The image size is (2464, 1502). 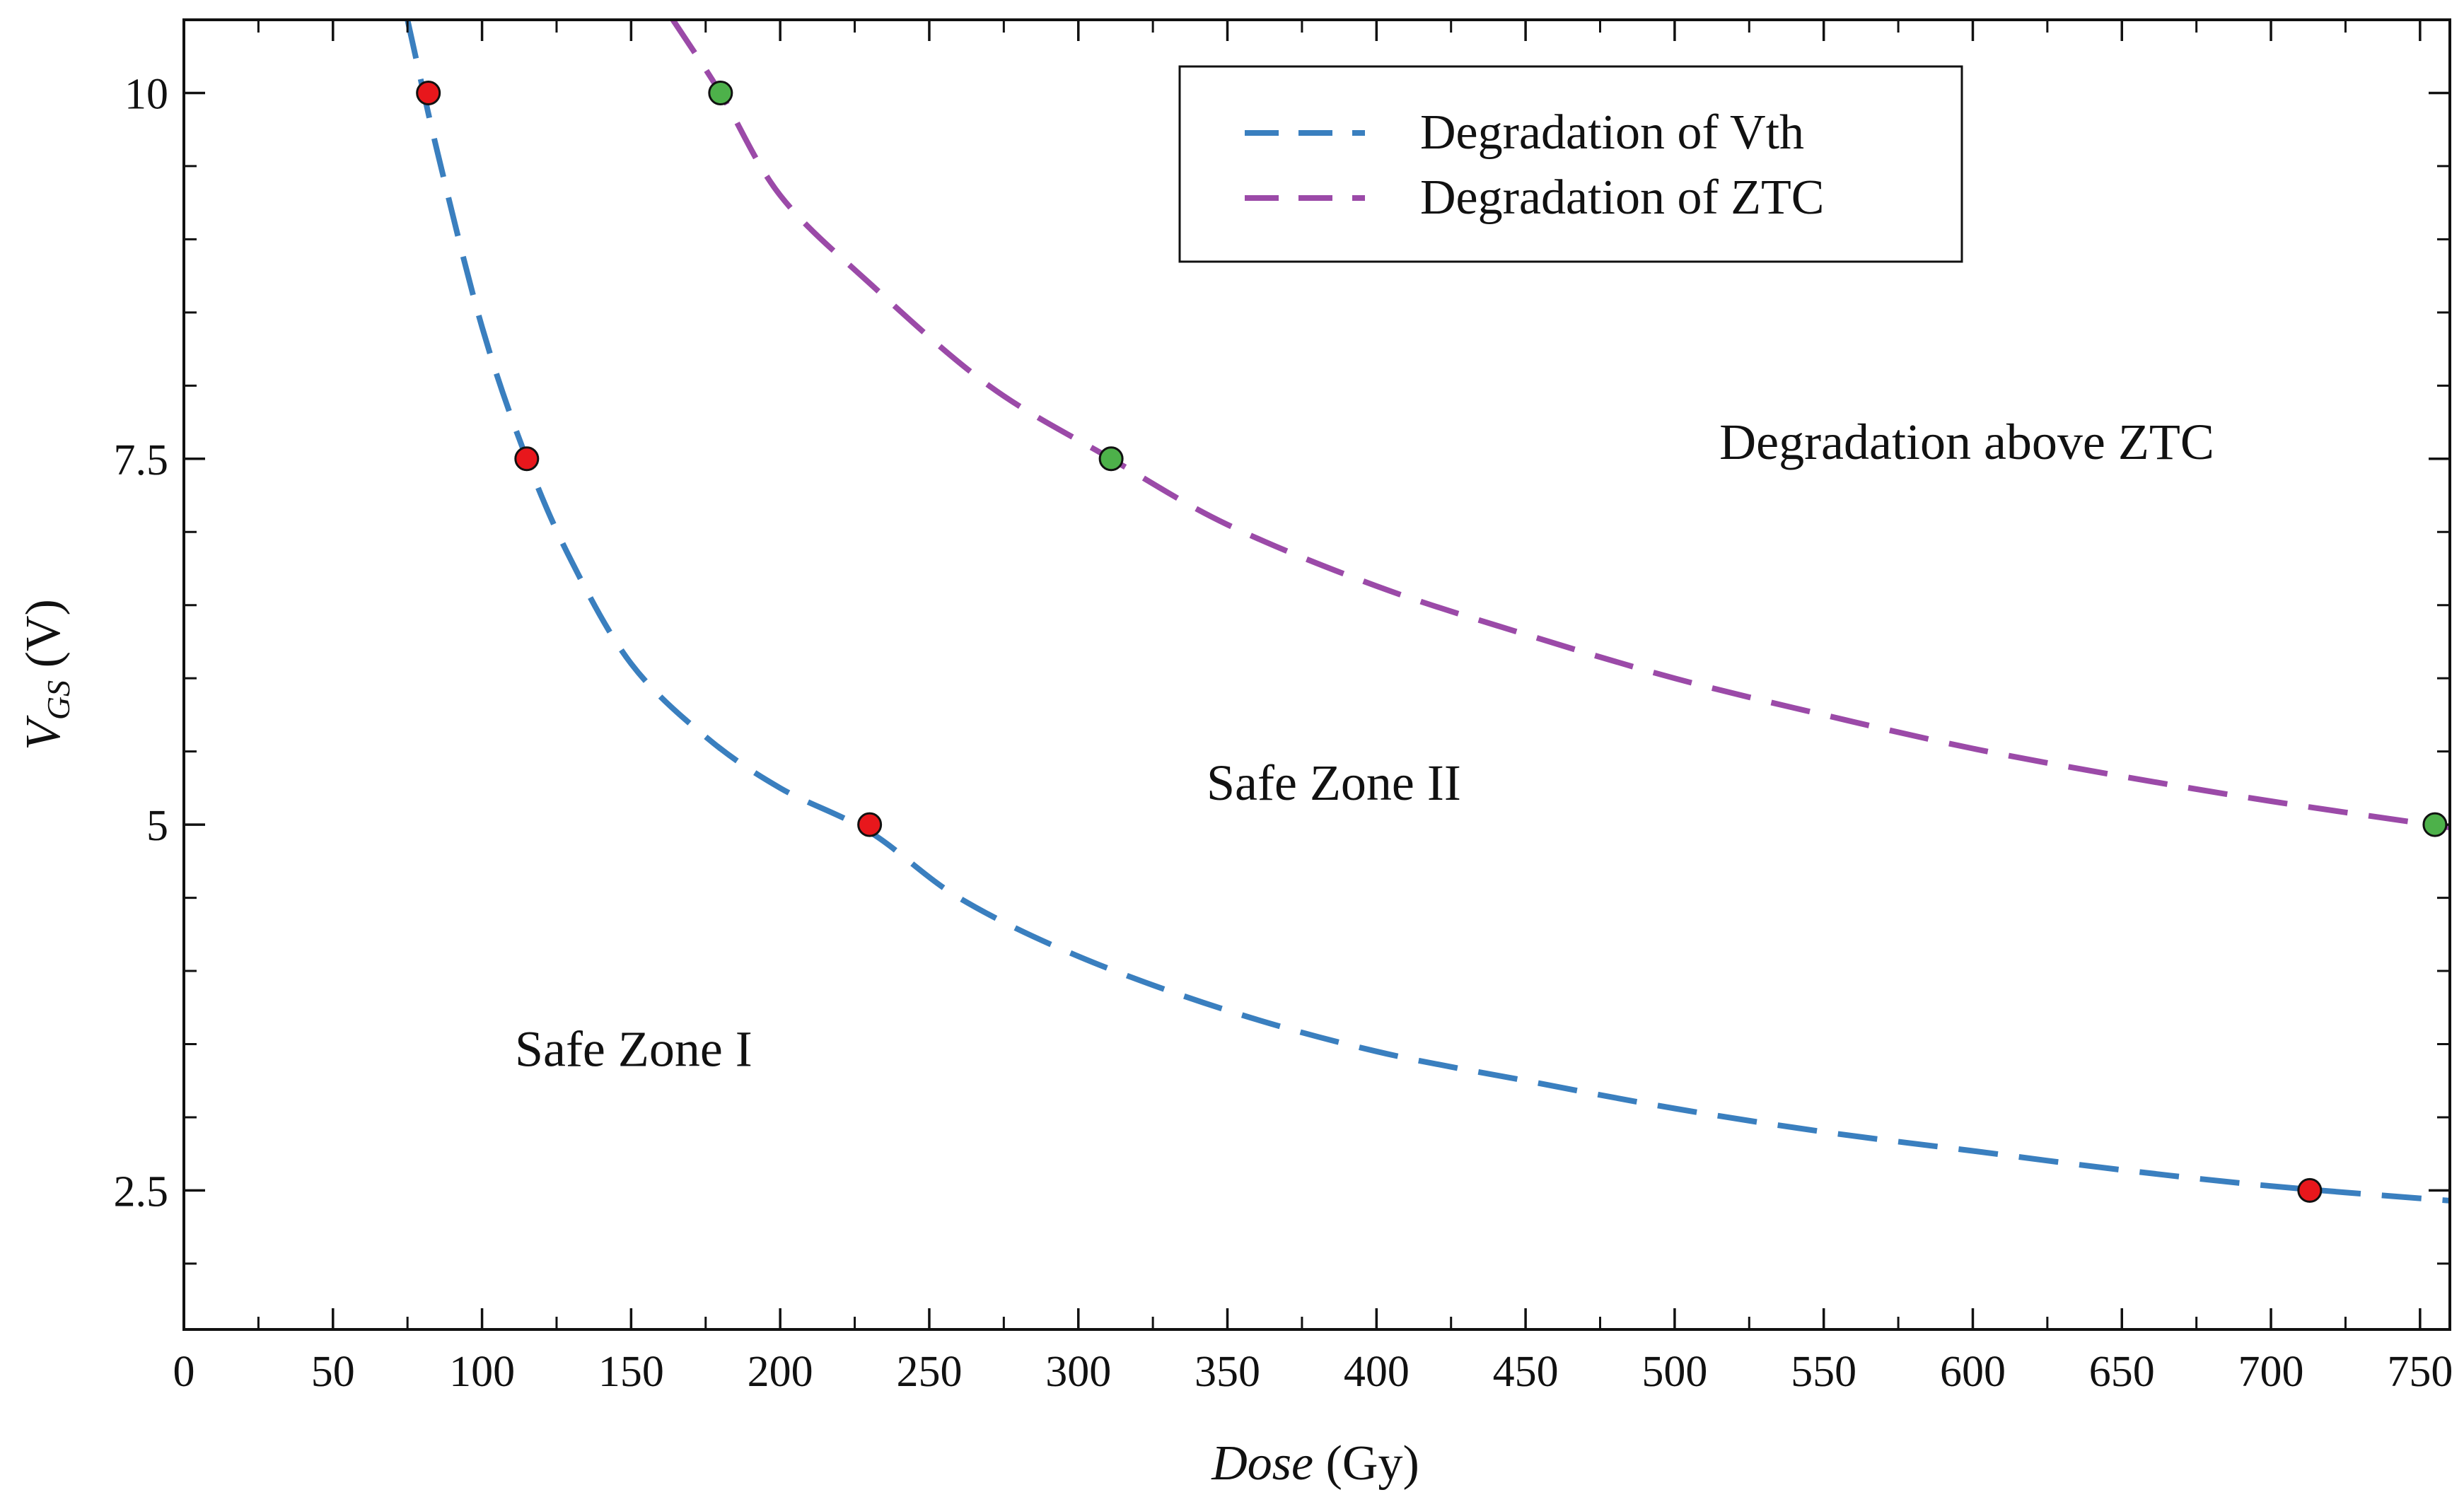 I want to click on x-tick-label: 200, so click(x=780, y=1372).